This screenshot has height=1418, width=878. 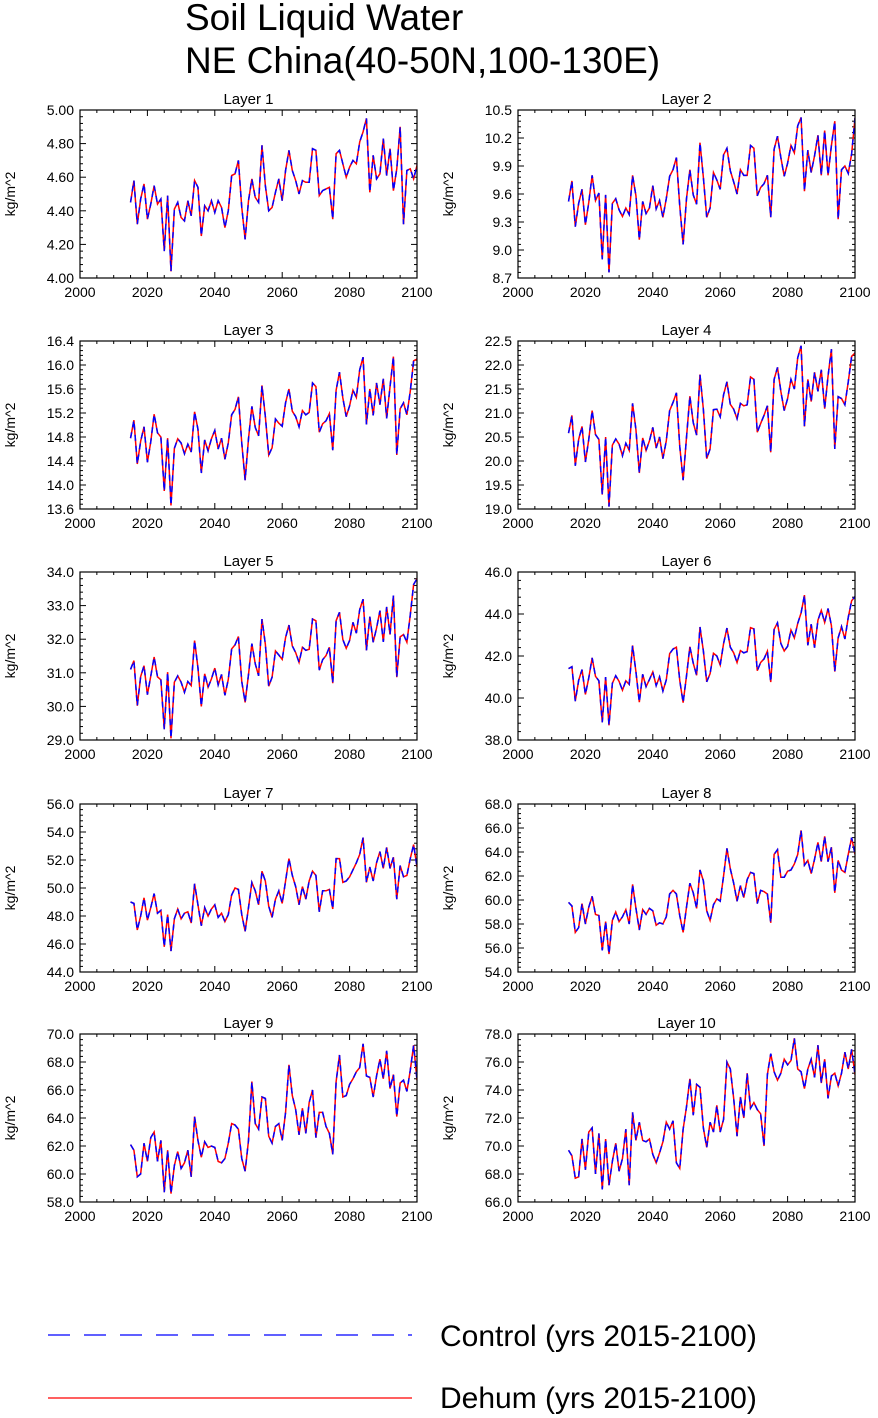 I want to click on y-tick-label: 19.5, so click(x=498, y=485).